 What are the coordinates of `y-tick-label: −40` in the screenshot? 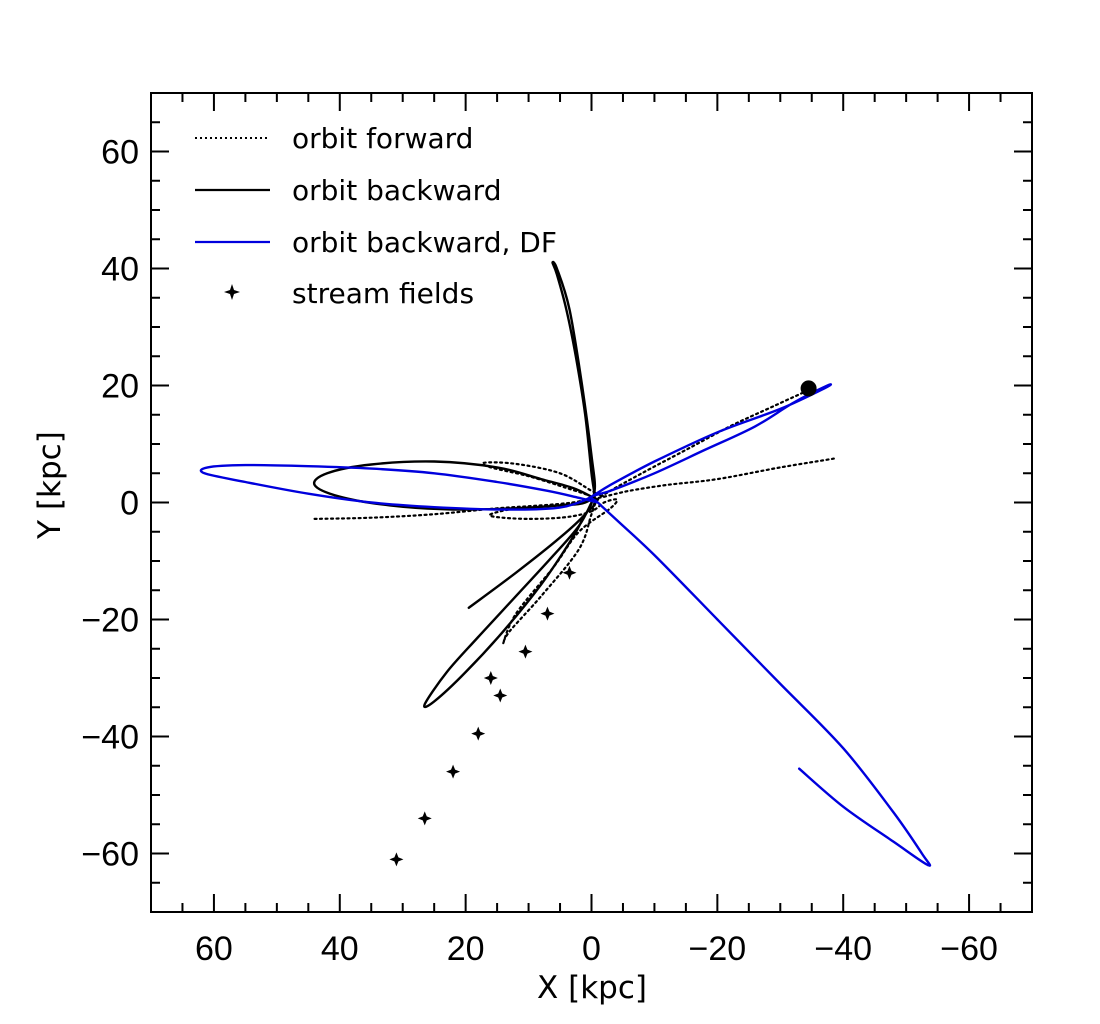 It's located at (110, 738).